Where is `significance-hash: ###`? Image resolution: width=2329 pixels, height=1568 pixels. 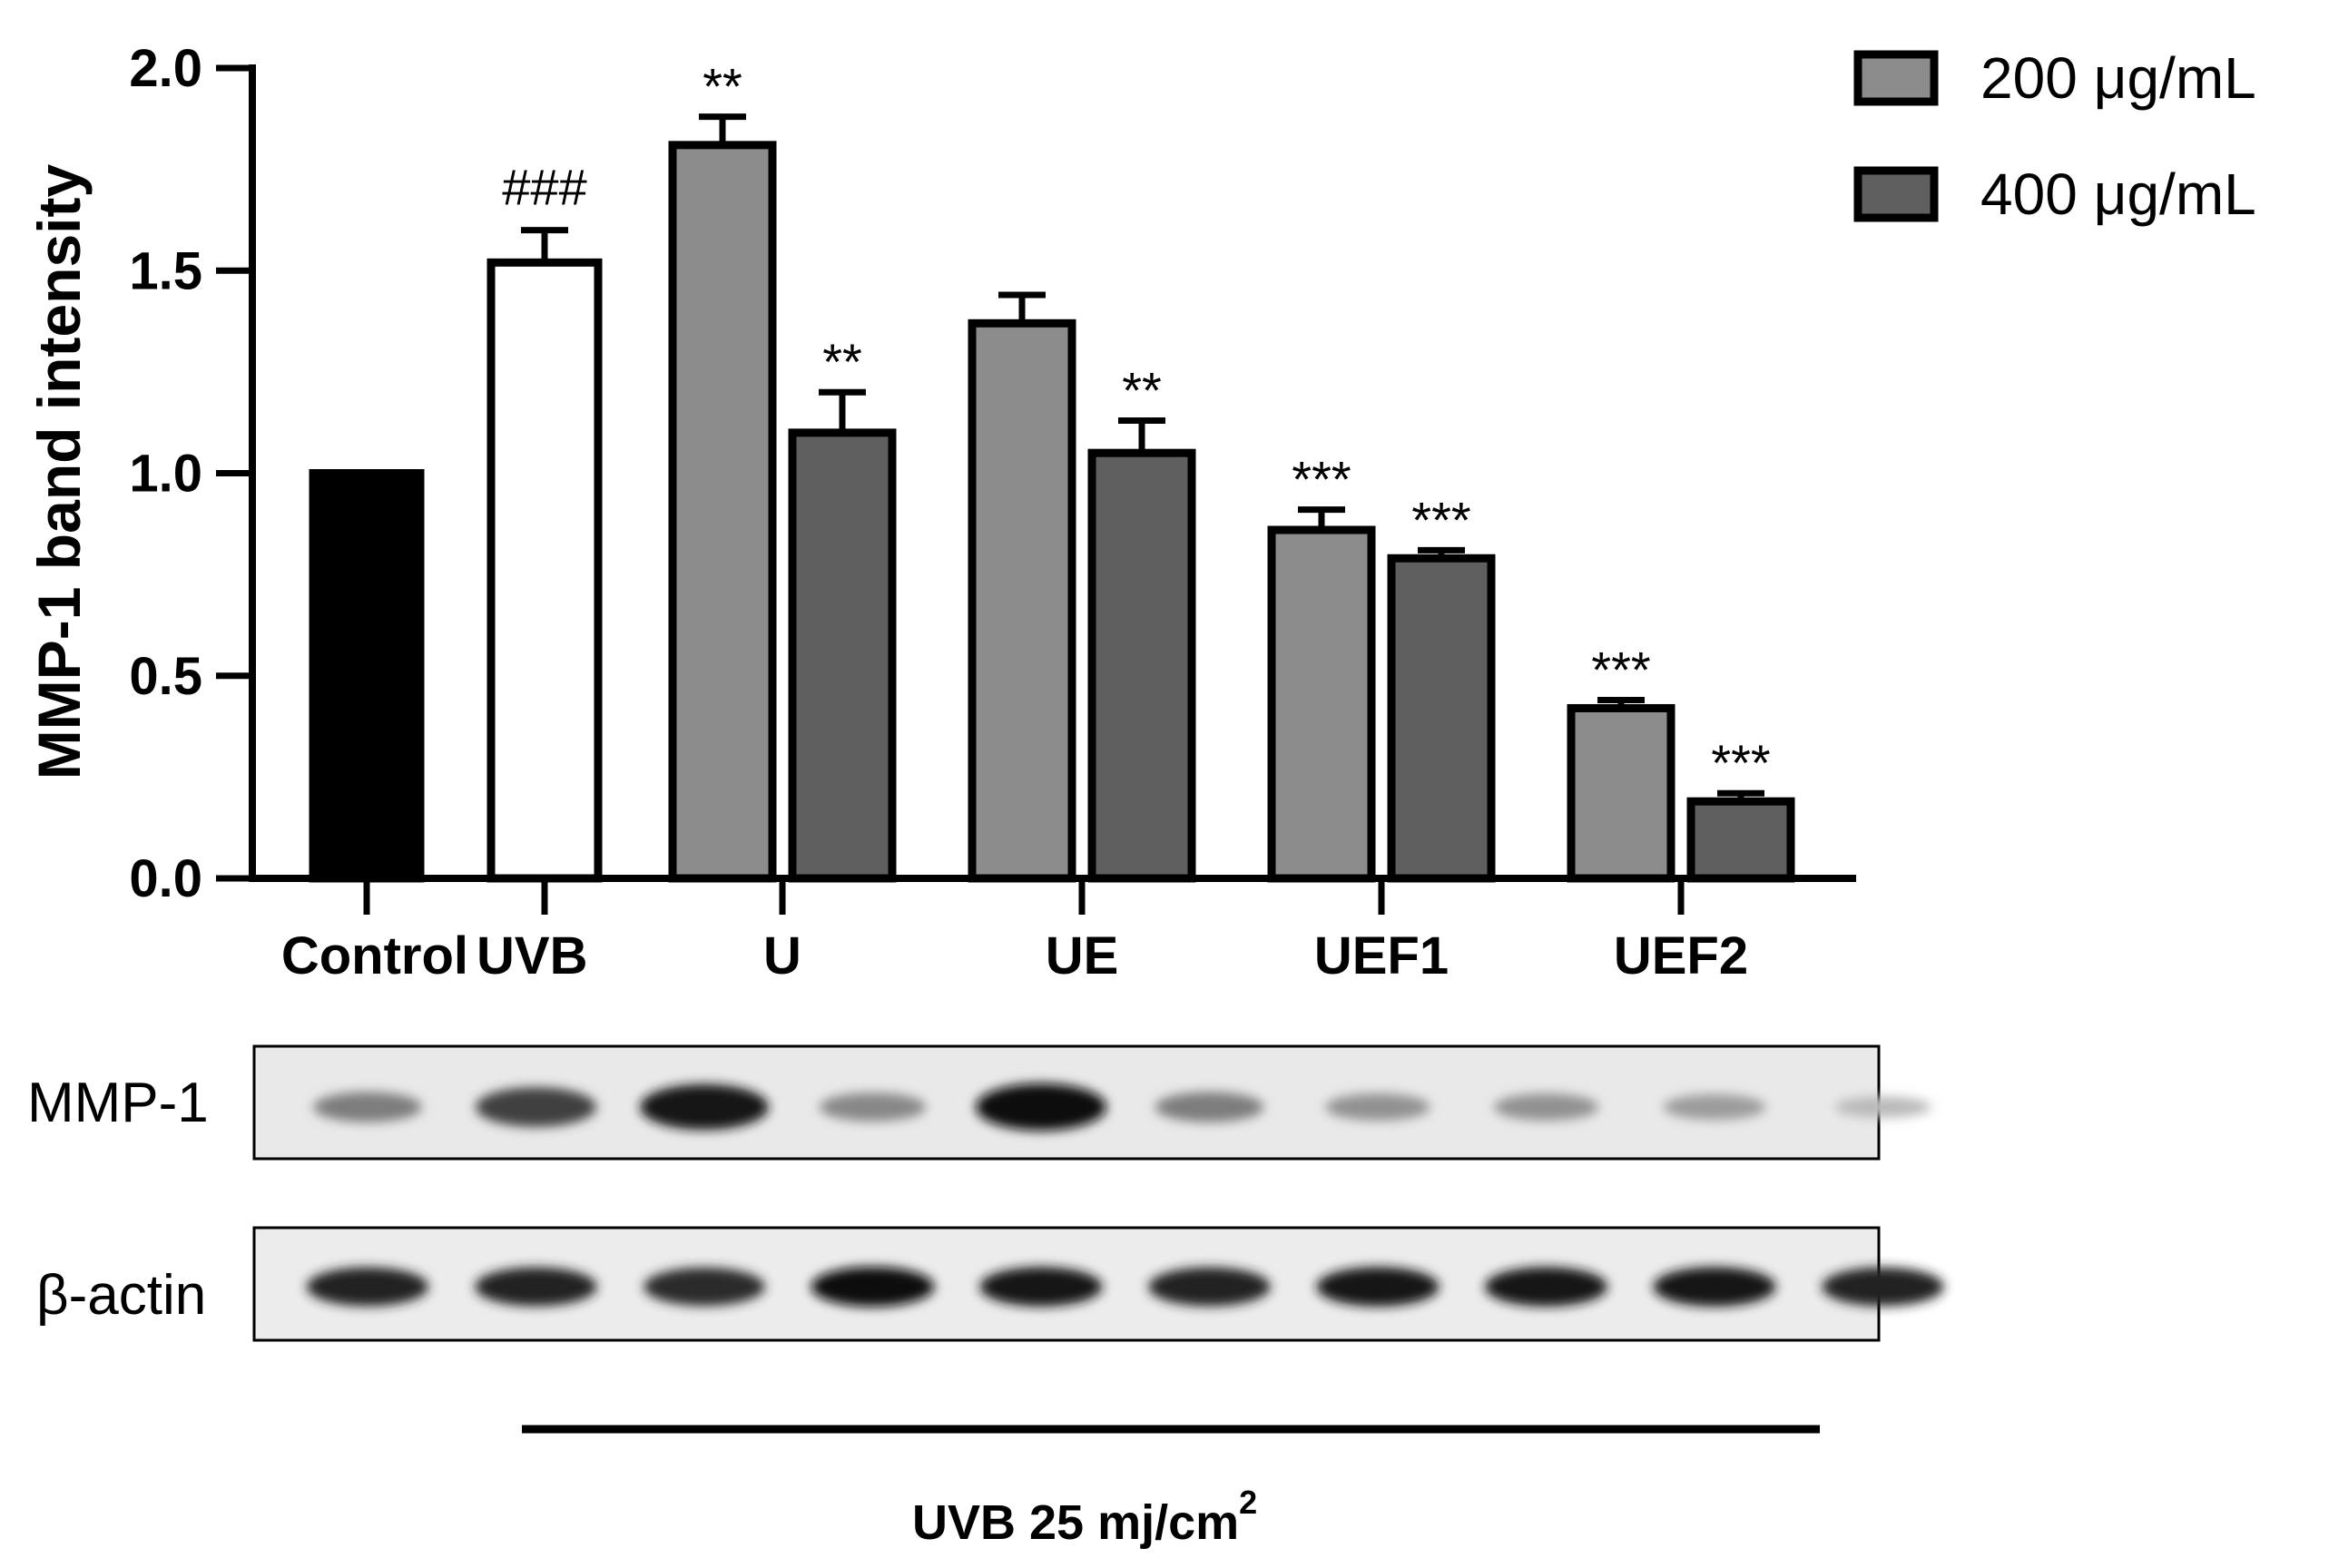
significance-hash: ### is located at coordinates (544, 187).